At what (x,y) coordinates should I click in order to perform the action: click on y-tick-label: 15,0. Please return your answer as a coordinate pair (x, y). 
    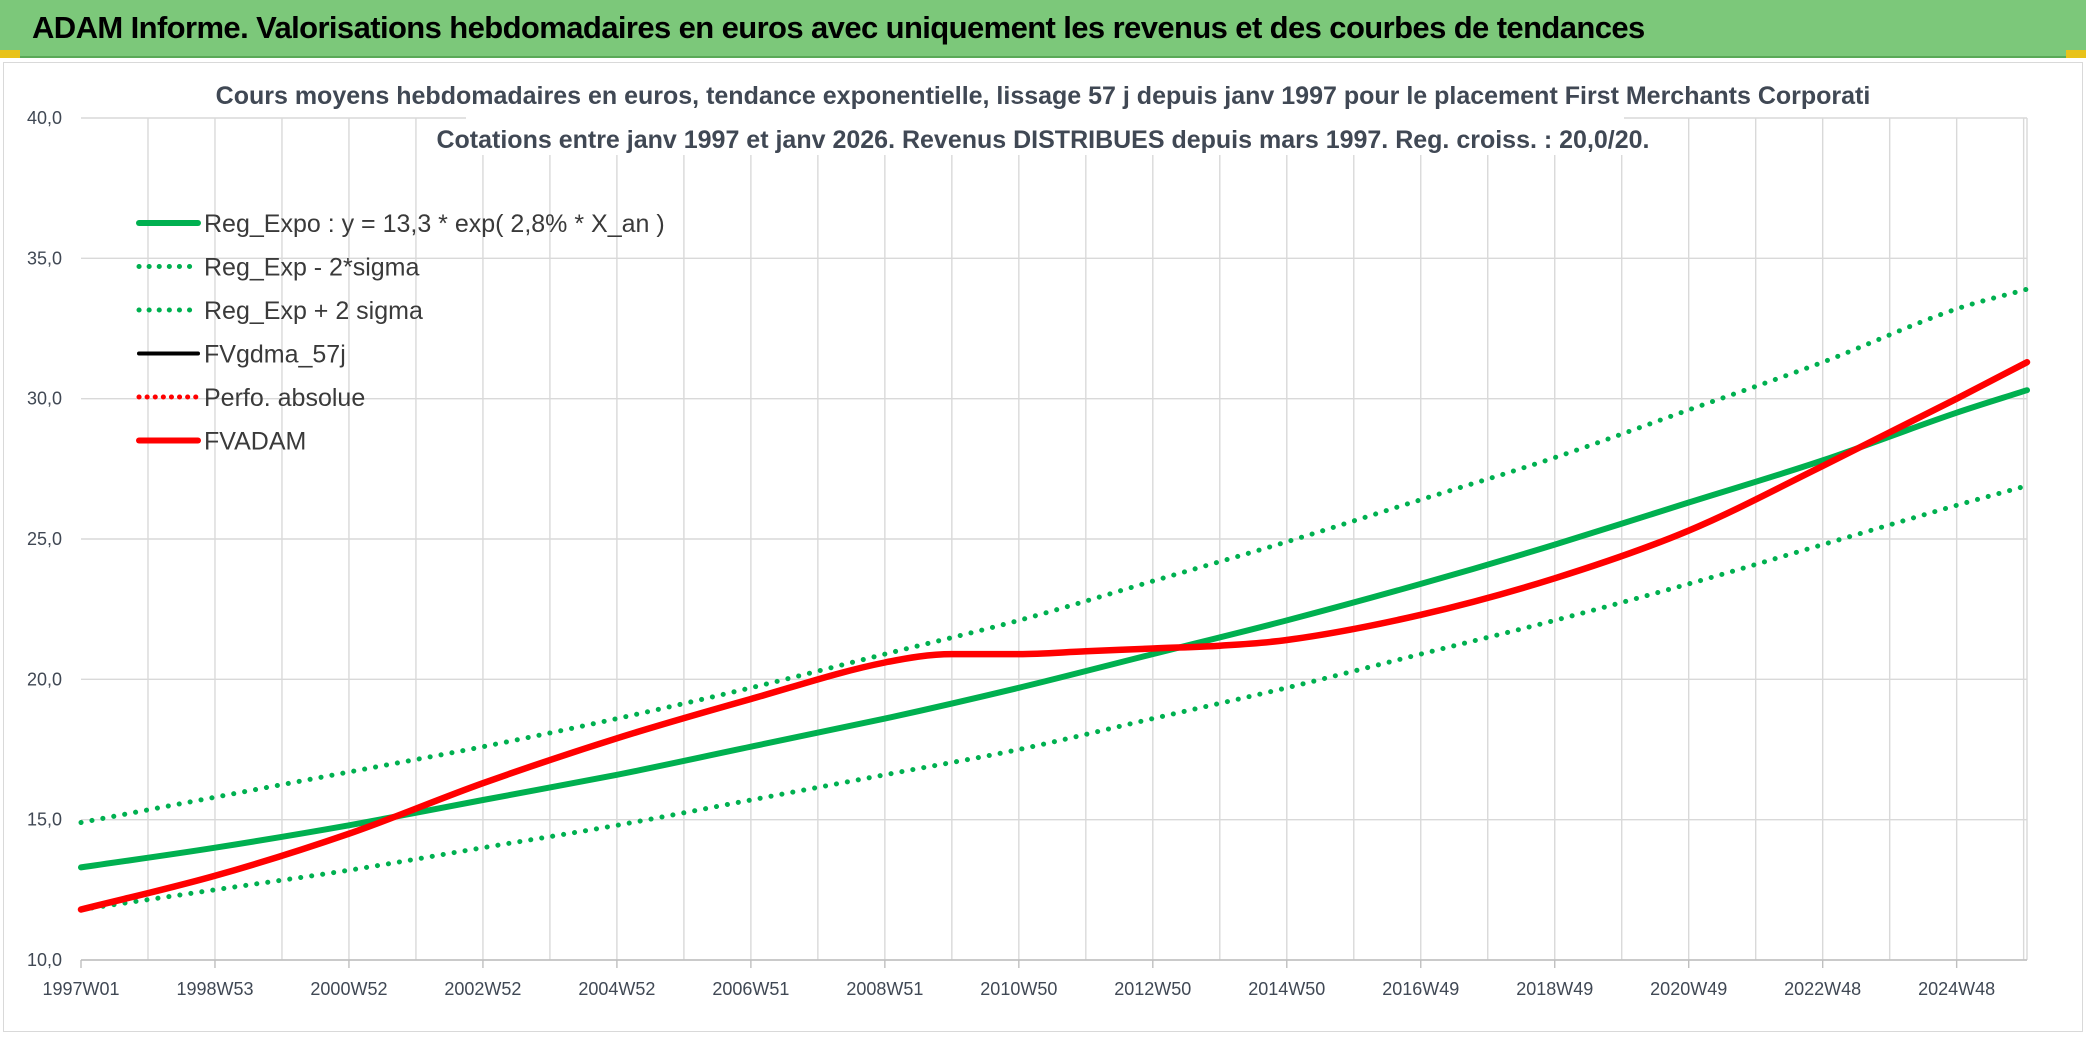
    Looking at the image, I should click on (44, 820).